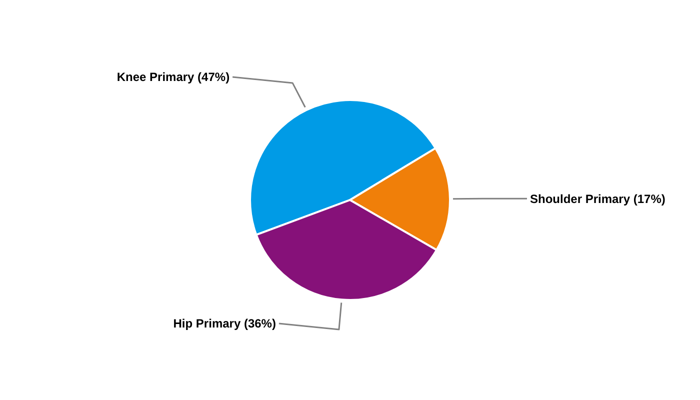 This screenshot has width=700, height=400. Describe the element at coordinates (173, 77) in the screenshot. I see `slice-label: Knee Primary (47%)` at that location.